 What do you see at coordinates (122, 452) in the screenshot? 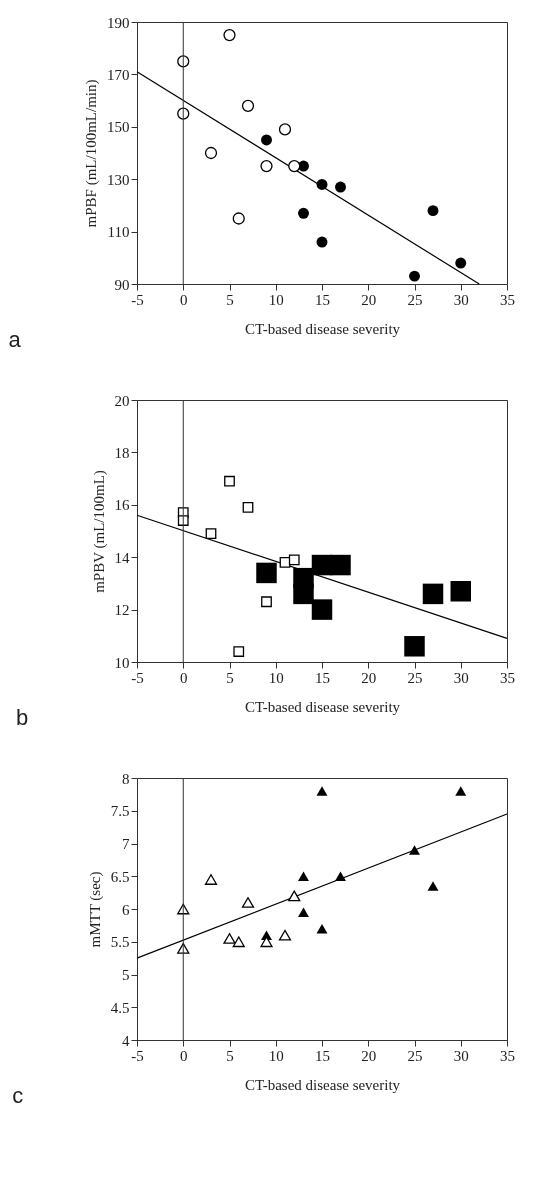
I see `y-tick-label: 18` at bounding box center [122, 452].